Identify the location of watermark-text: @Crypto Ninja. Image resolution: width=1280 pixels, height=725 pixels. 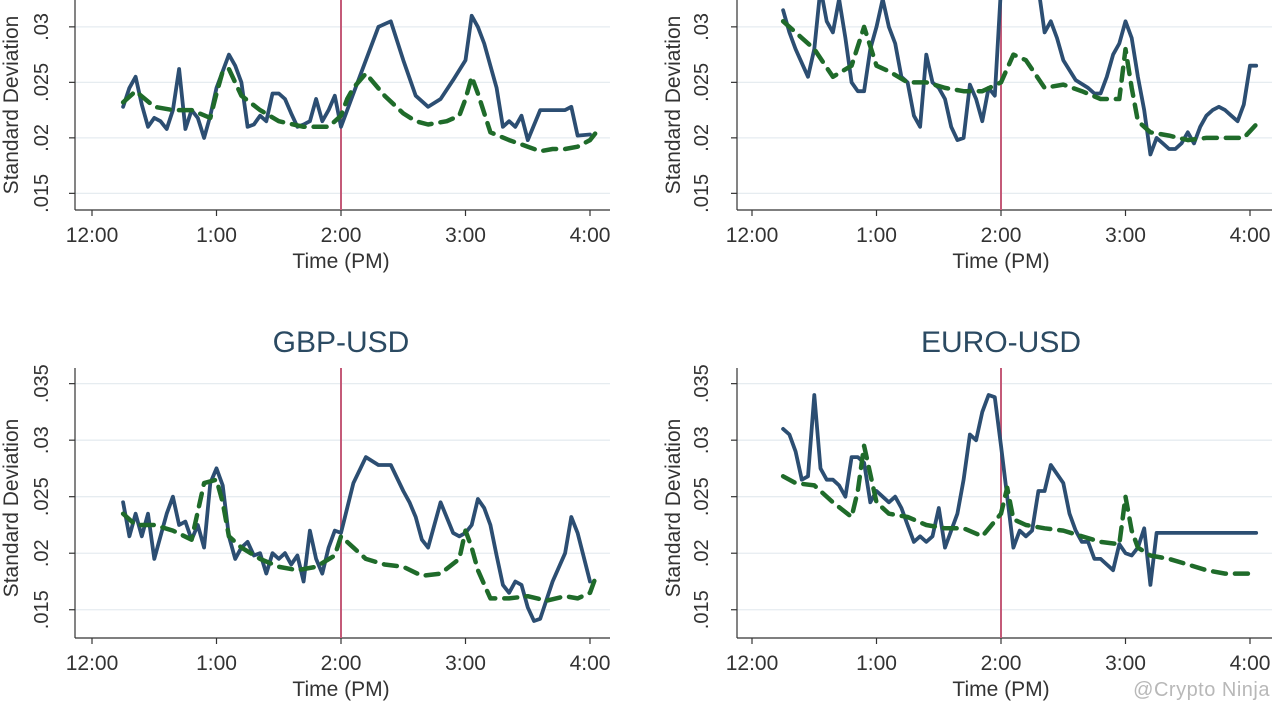
(1201, 690).